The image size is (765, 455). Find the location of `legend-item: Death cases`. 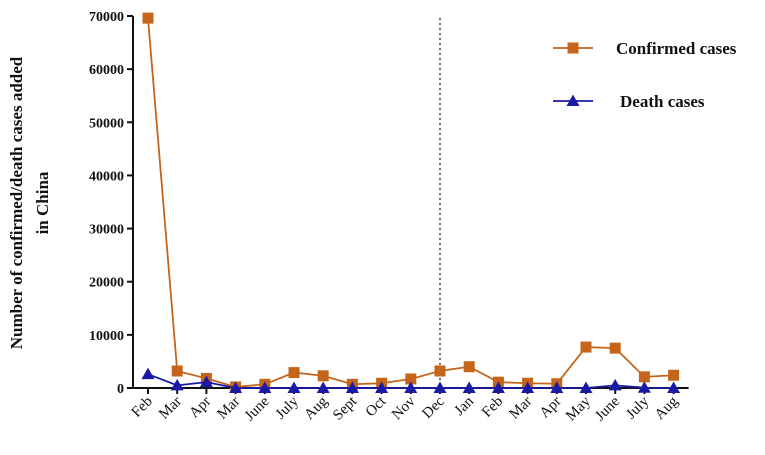

legend-item: Death cases is located at coordinates (629, 101).